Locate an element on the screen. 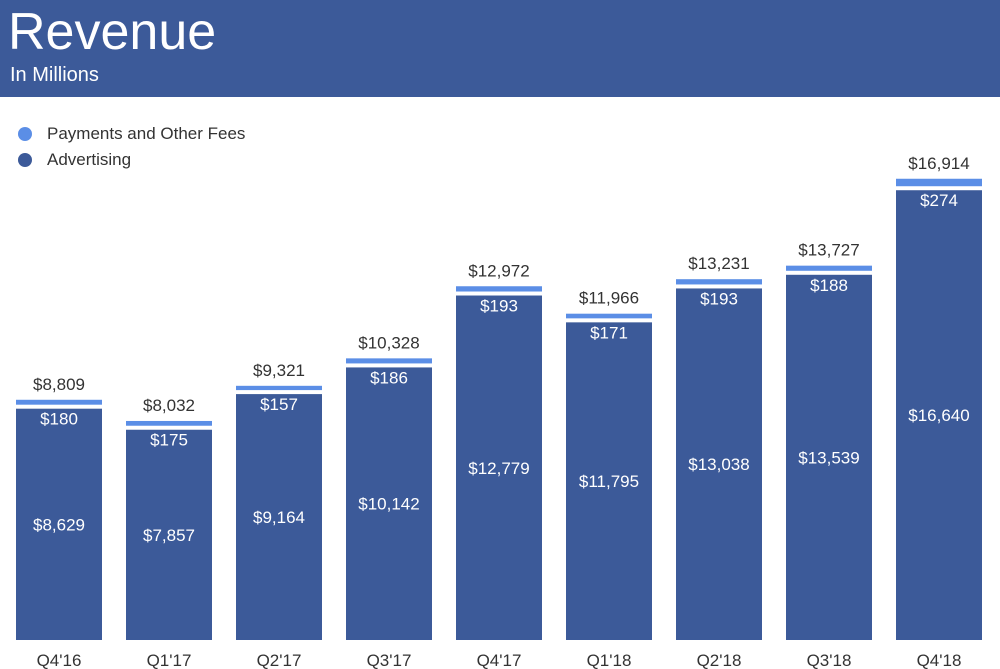 This screenshot has width=1000, height=669. x-tick-label: Q1'17 is located at coordinates (169, 660).